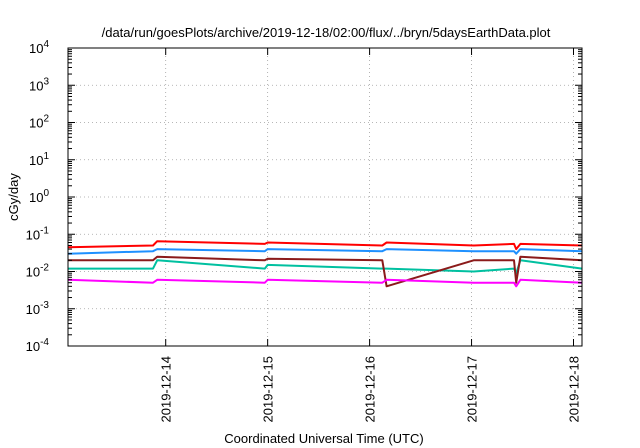  Describe the element at coordinates (38, 271) in the screenshot. I see `y-tick-label: 10⁻²` at that location.